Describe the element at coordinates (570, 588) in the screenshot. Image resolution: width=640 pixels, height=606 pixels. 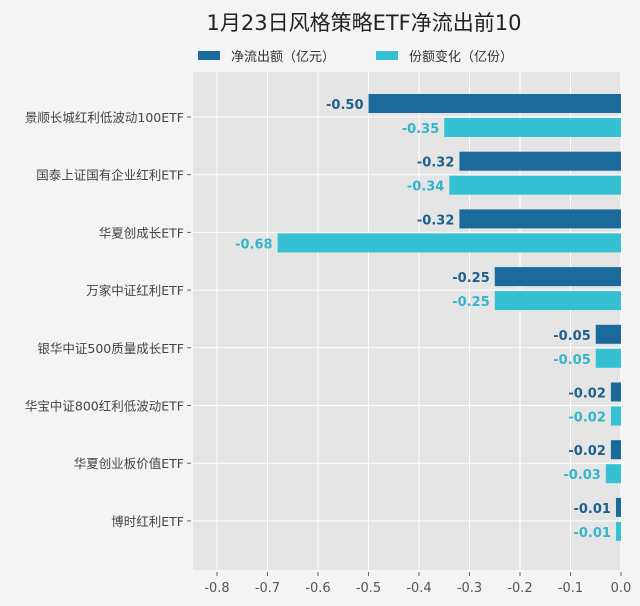
I see `x-tick-label: -0.1` at that location.